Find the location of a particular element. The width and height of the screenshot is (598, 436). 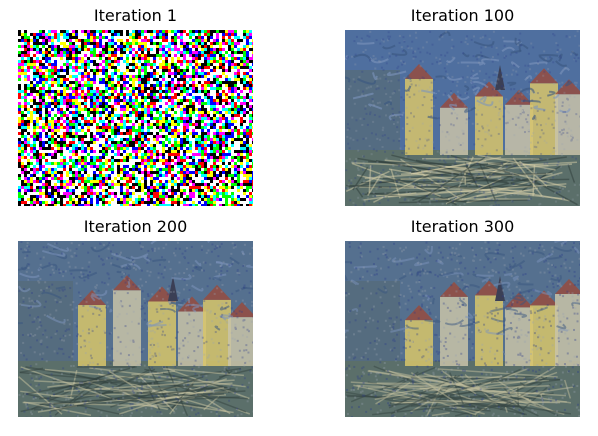

panel-title: Iteration 200 is located at coordinates (135, 227).